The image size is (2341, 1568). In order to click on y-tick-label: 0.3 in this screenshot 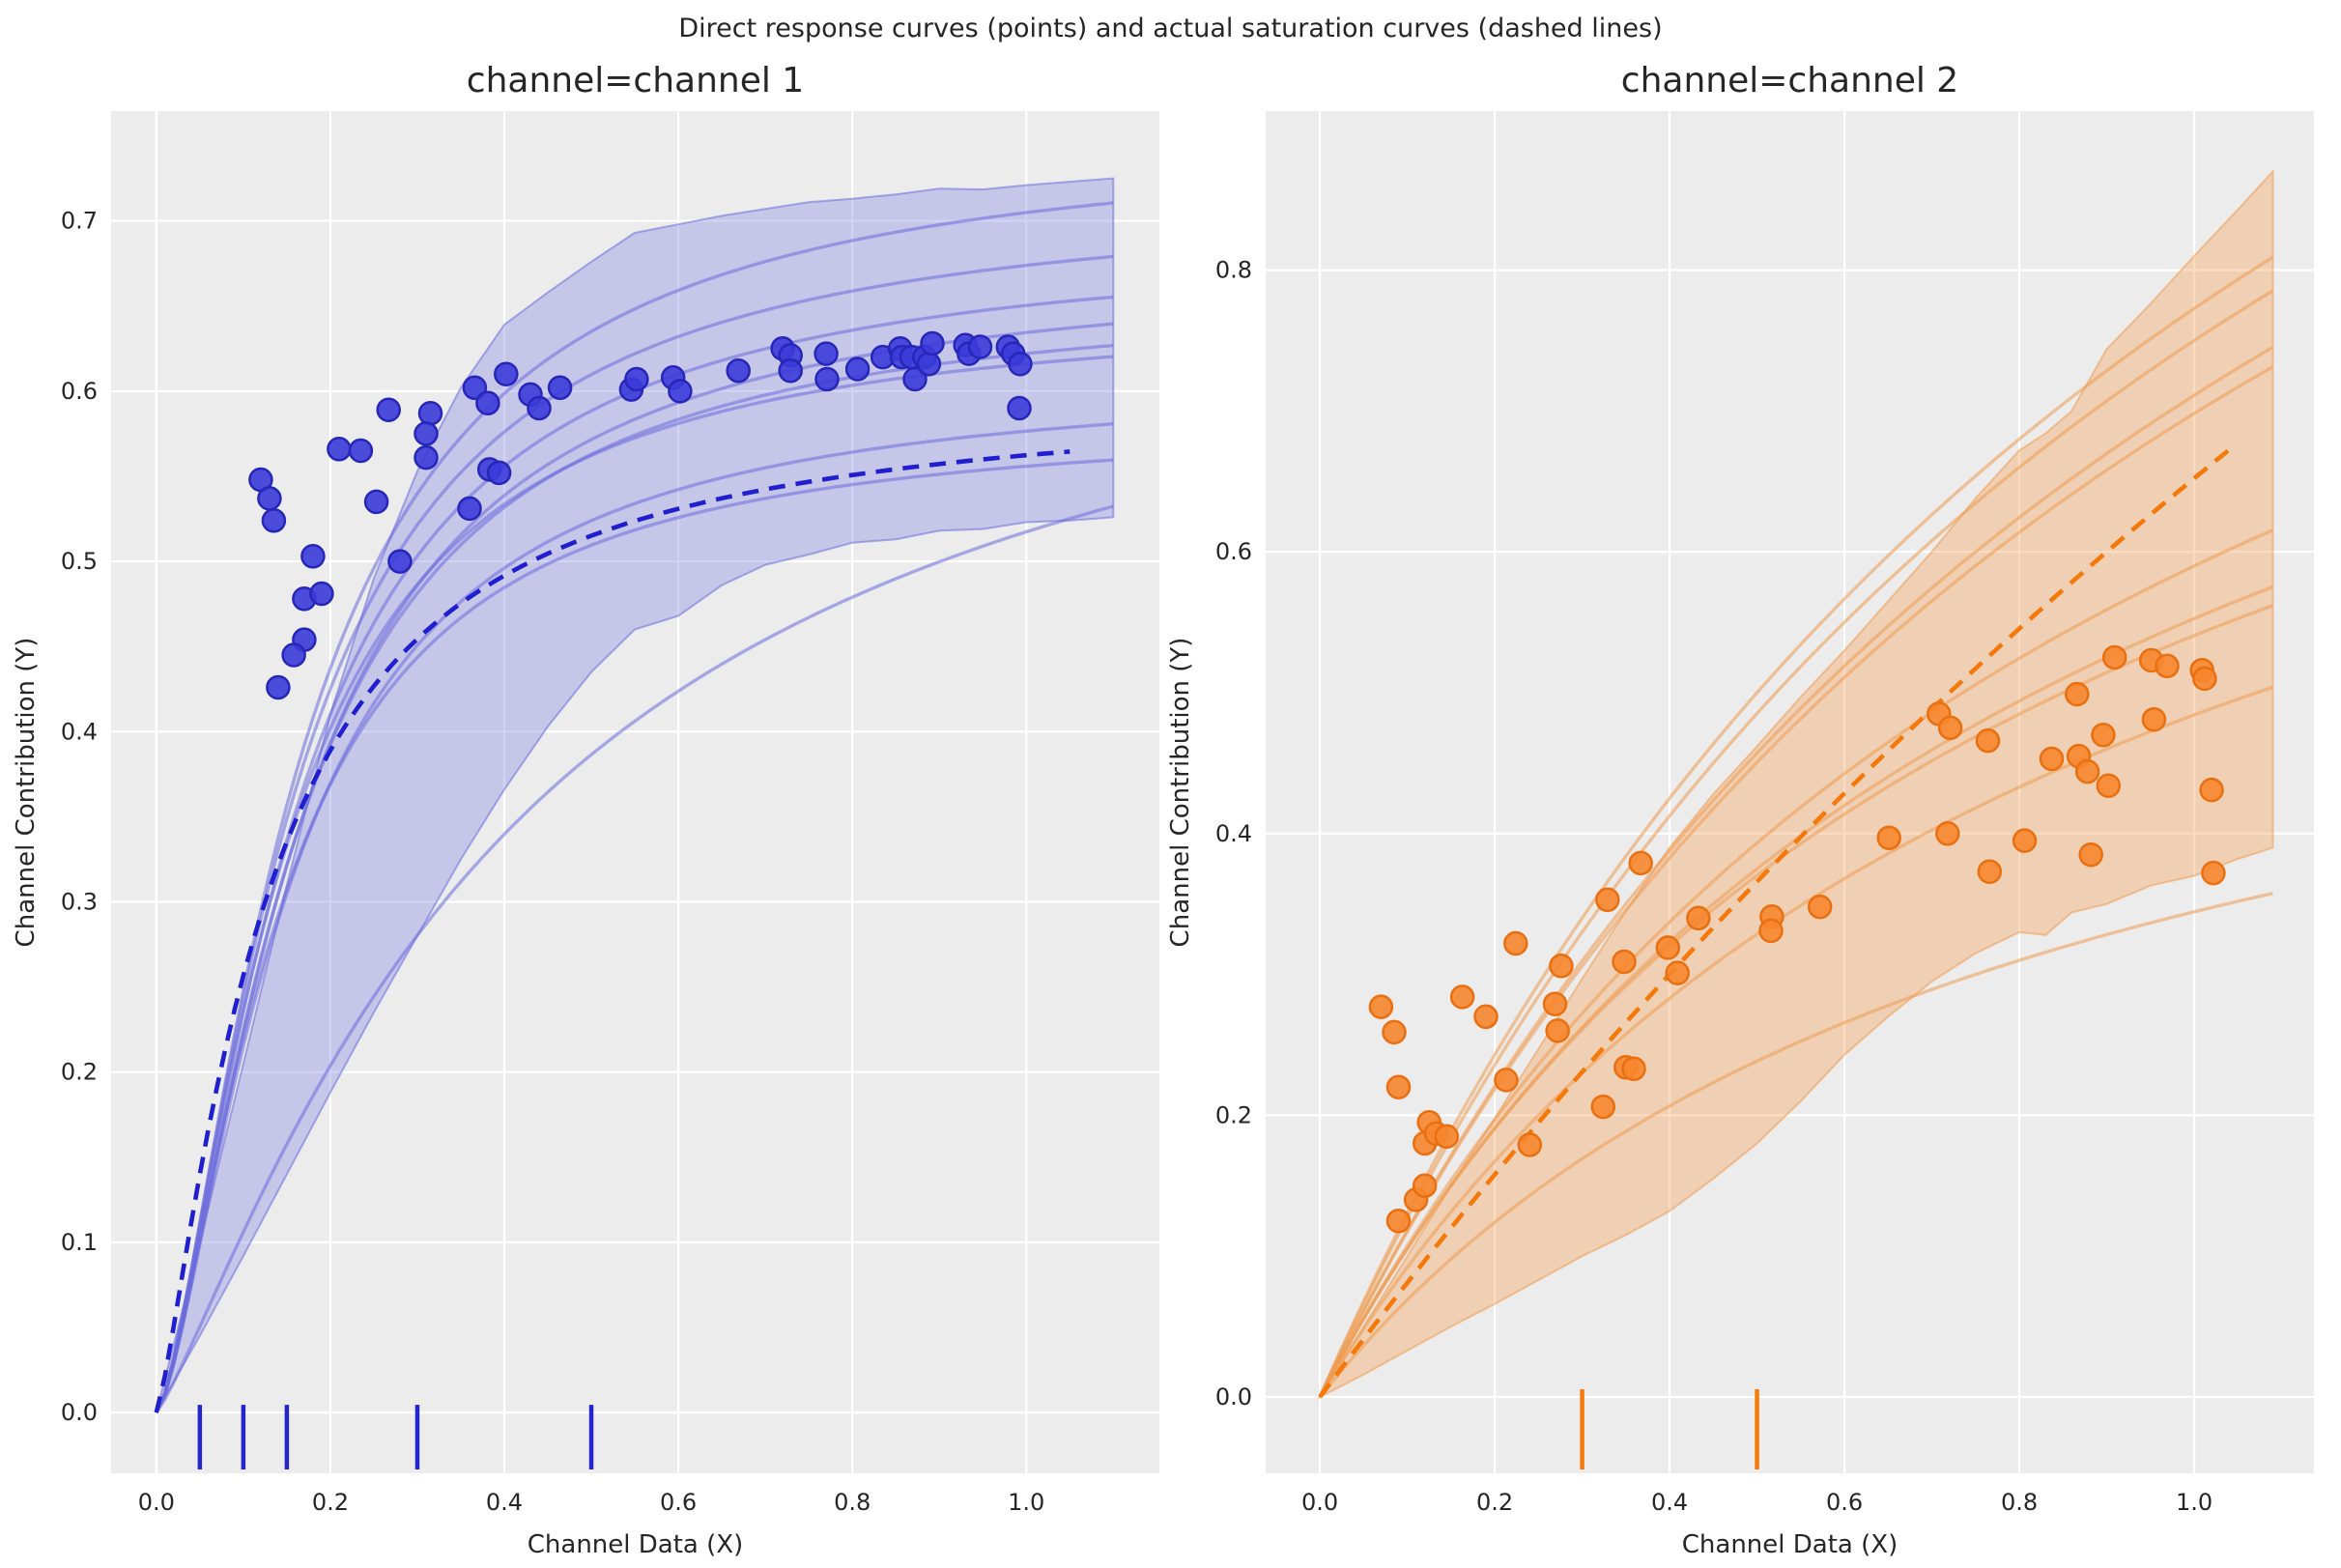, I will do `click(80, 901)`.